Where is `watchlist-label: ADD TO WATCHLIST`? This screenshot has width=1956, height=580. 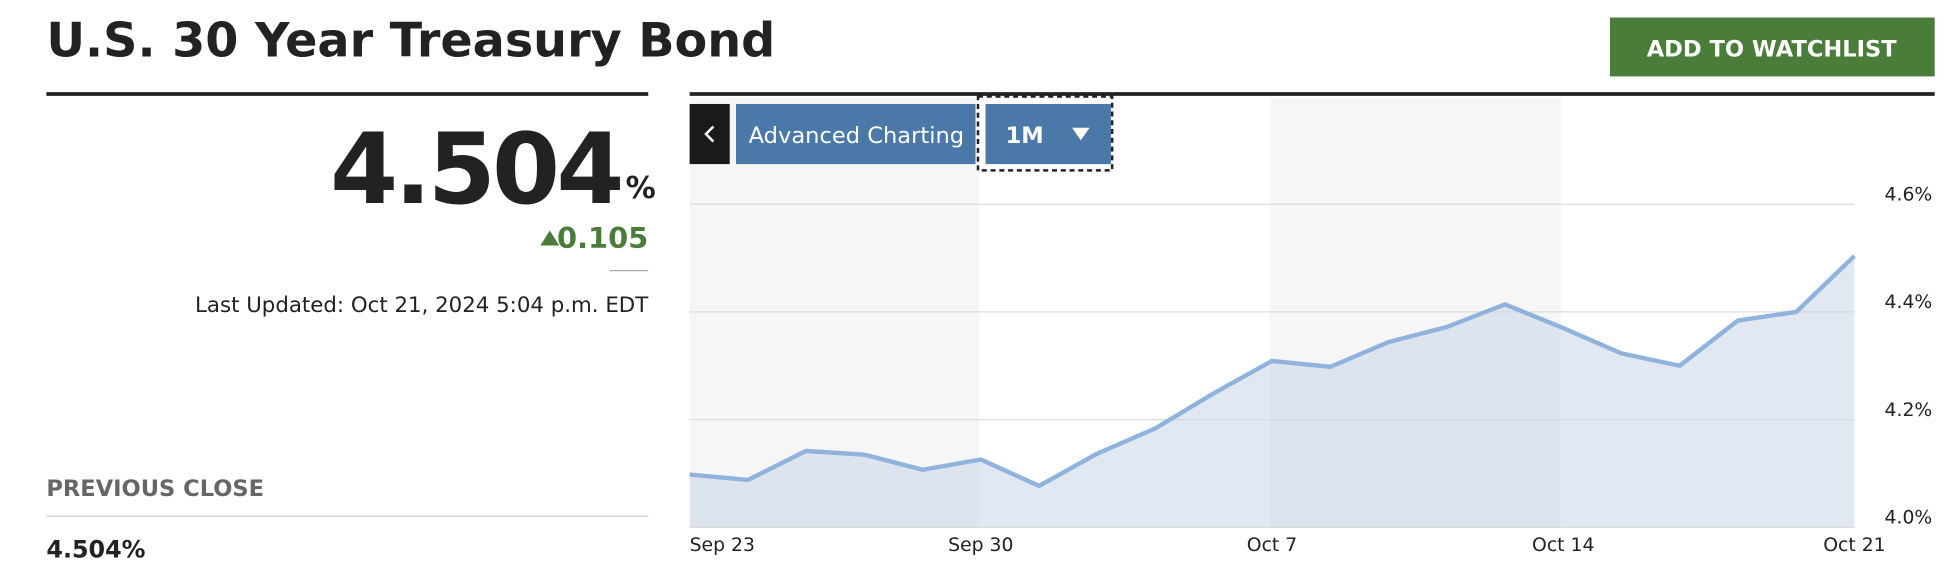
watchlist-label: ADD TO WATCHLIST is located at coordinates (1772, 49).